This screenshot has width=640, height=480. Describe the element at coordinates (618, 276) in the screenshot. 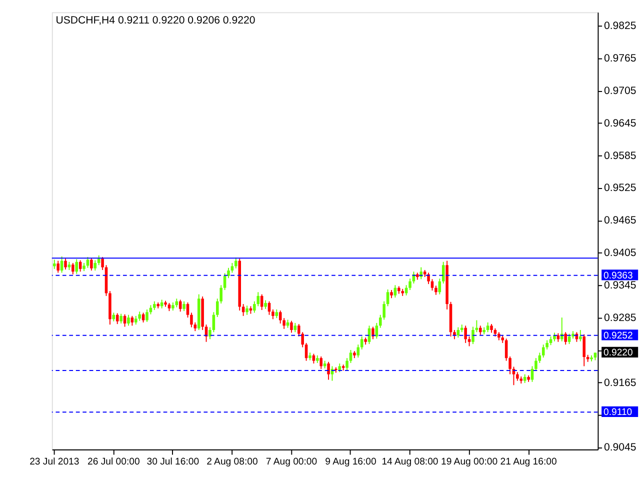

I see `ref-line-label: 0.9363` at that location.